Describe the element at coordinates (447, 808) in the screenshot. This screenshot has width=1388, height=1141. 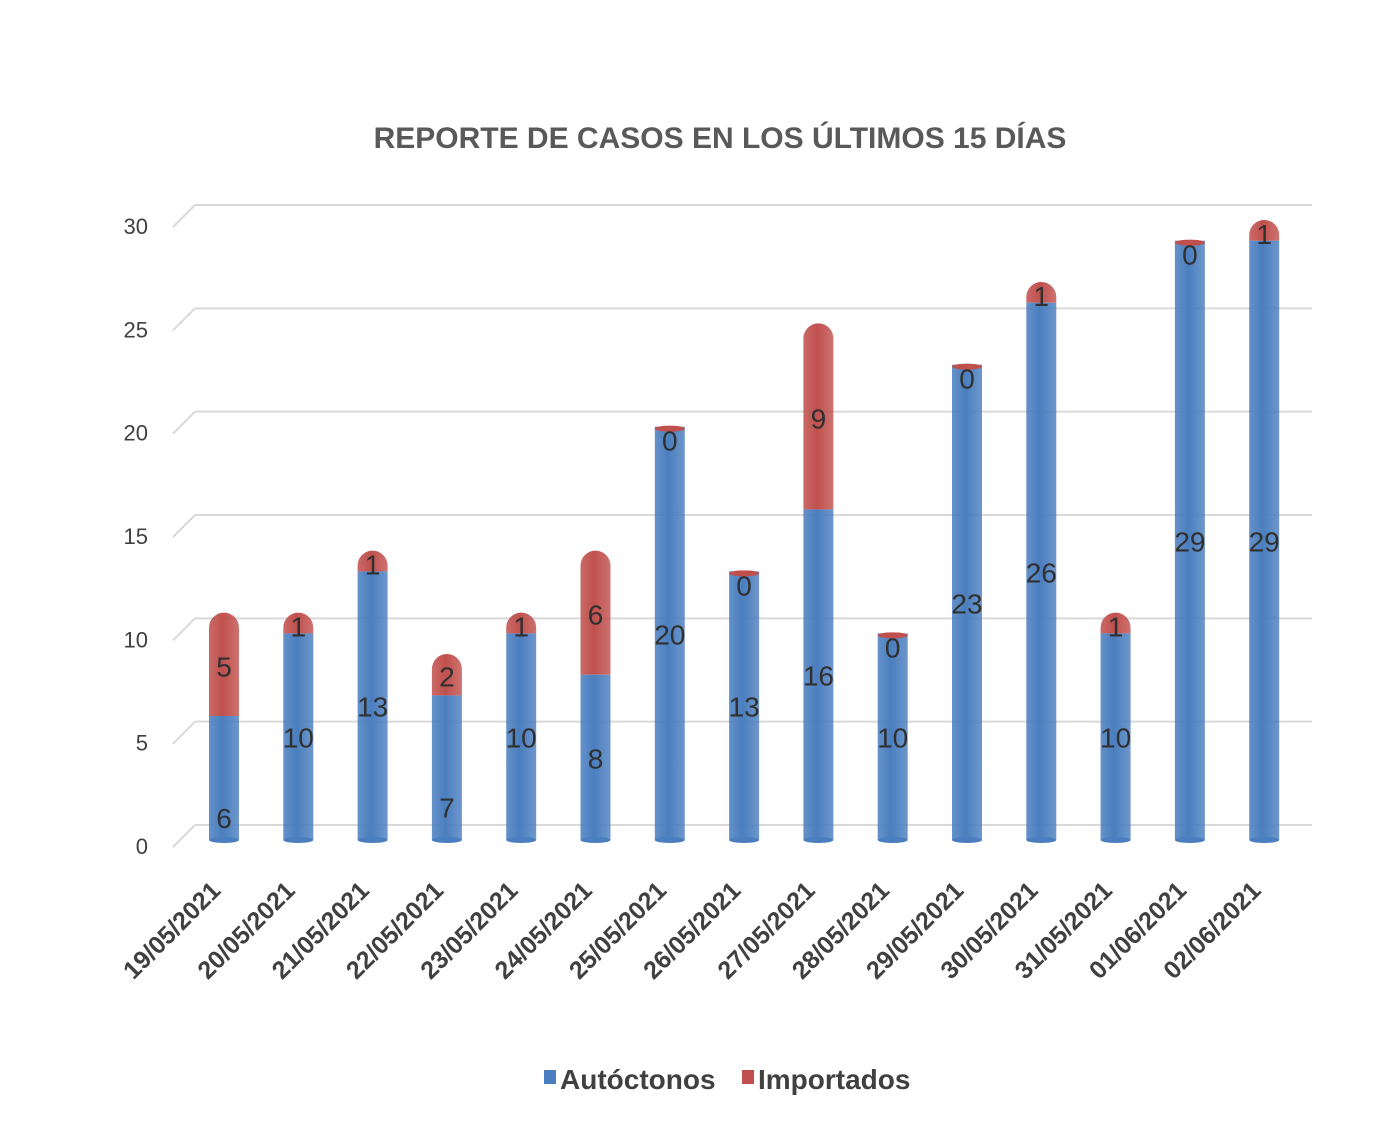
I see `data-label-autoctonos: 7` at that location.